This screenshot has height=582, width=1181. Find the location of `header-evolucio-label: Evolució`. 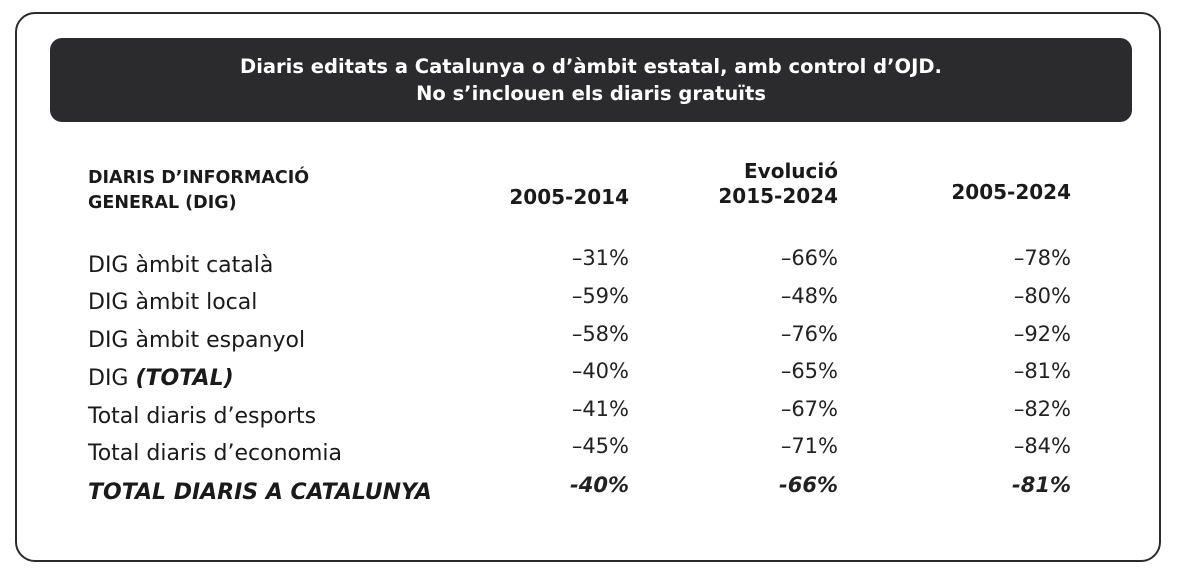

header-evolucio-label: Evolució is located at coordinates (791, 171).